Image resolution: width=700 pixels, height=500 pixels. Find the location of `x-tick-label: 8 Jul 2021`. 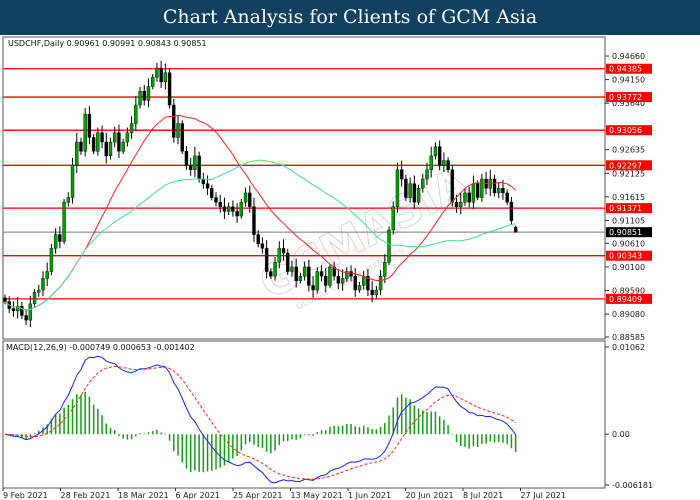

x-tick-label: 8 Jul 2021 is located at coordinates (483, 495).